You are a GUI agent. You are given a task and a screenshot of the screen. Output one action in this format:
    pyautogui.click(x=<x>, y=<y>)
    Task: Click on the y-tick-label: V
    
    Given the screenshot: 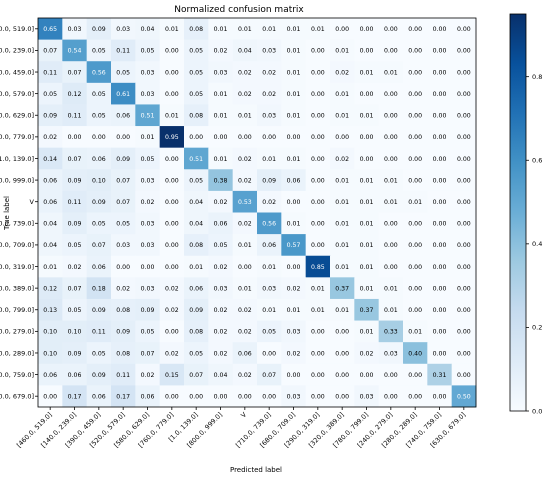 What is the action you would take?
    pyautogui.click(x=32, y=202)
    